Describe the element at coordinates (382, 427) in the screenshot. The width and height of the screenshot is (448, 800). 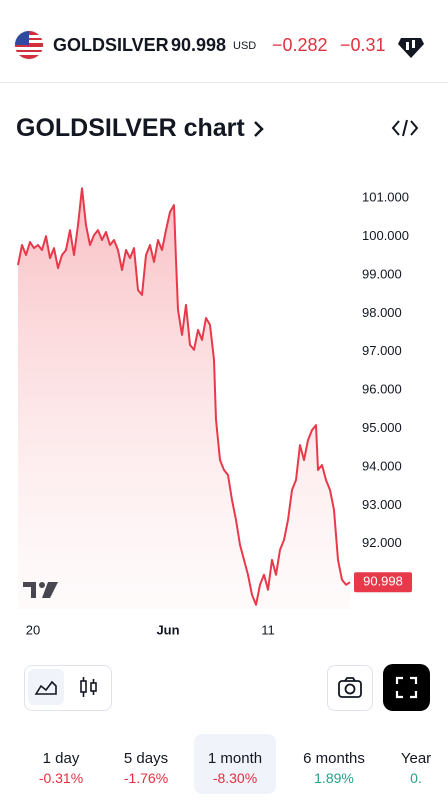
I see `y-tick-label: 95.000` at that location.